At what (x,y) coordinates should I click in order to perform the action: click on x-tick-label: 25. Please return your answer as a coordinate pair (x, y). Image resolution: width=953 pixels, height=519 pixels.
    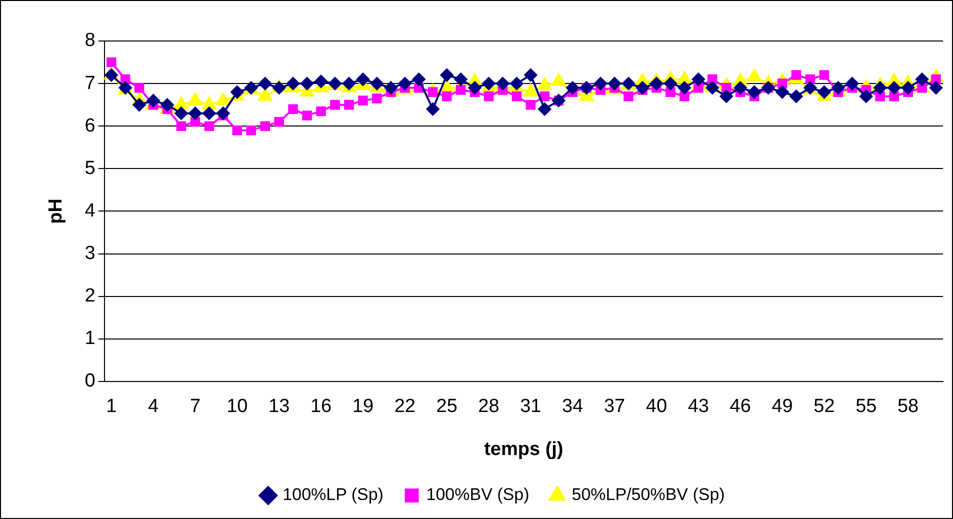
    Looking at the image, I should click on (447, 407).